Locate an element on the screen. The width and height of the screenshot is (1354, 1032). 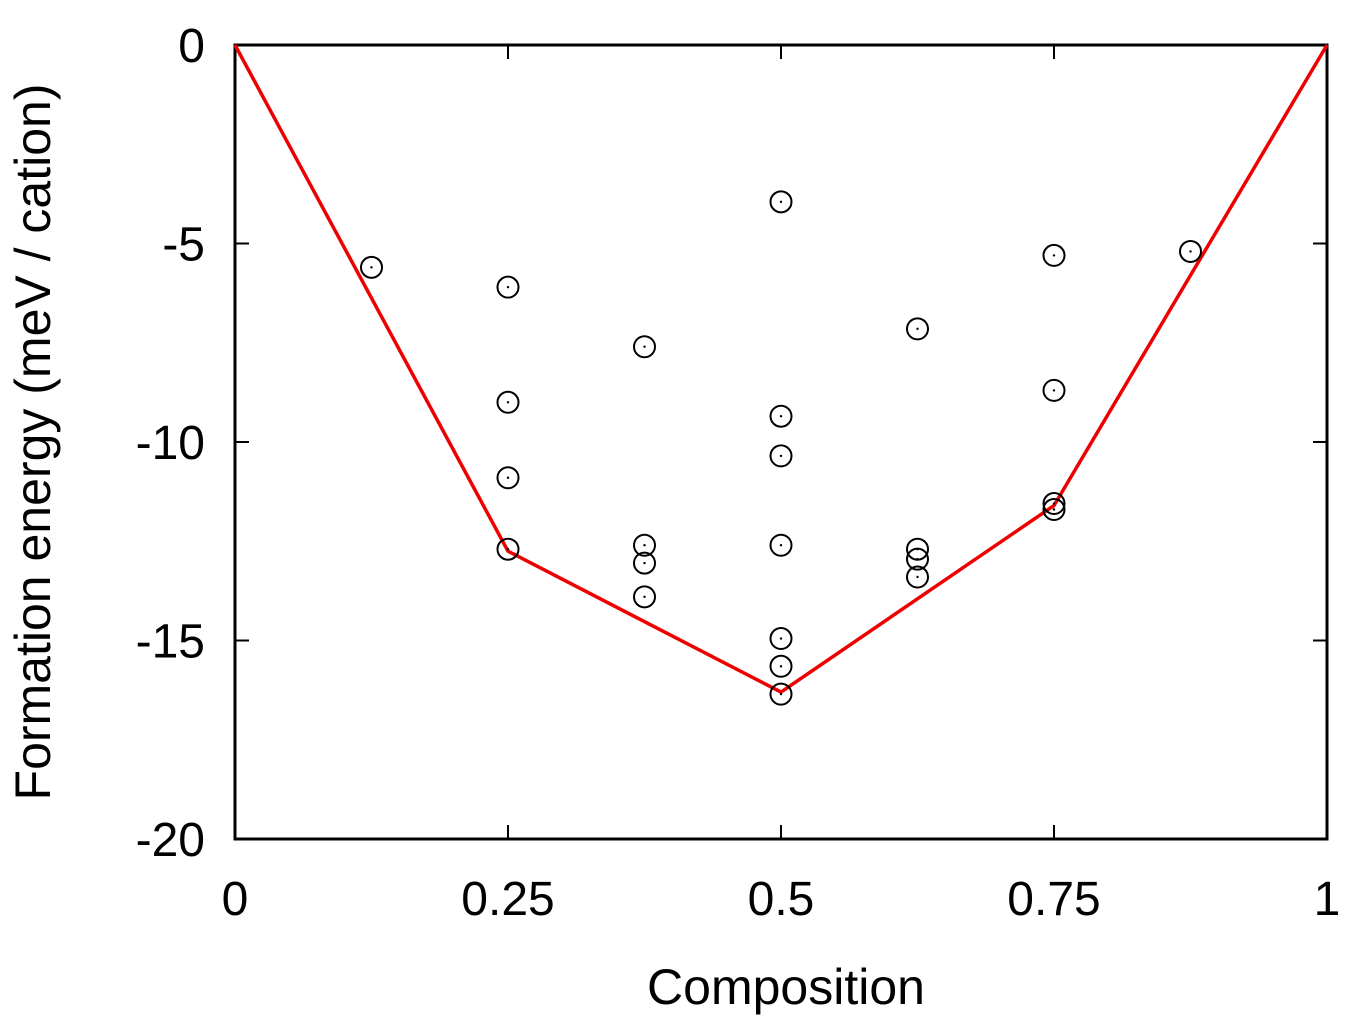
x-tick-label: 1 is located at coordinates (1327, 899).